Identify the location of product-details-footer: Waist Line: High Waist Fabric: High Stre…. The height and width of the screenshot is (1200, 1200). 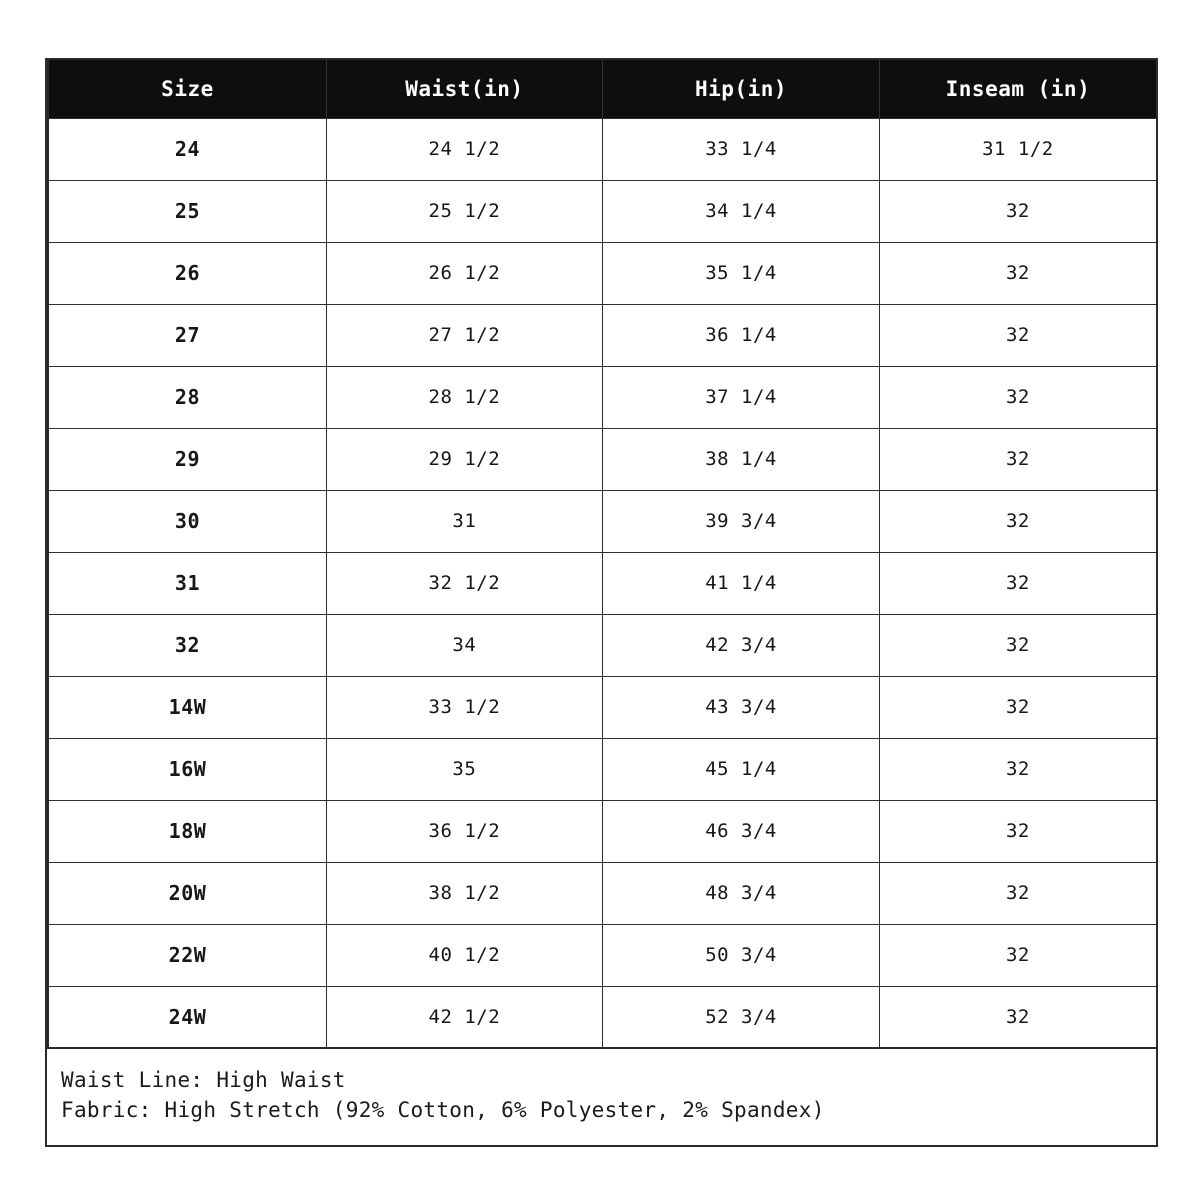
(601, 1097).